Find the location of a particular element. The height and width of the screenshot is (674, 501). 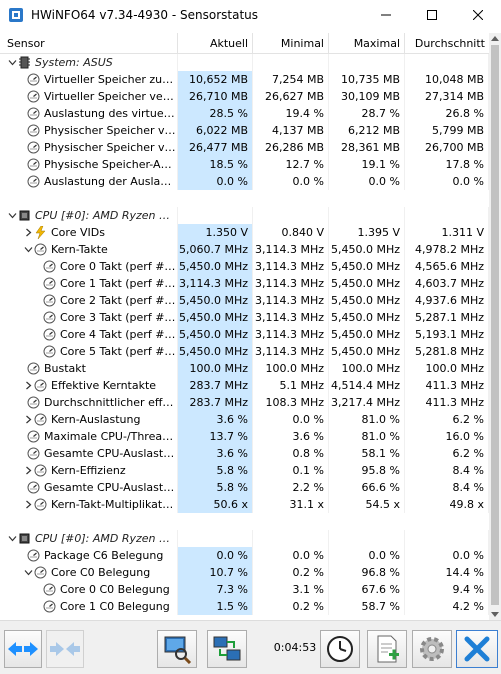

scroll-down-arrow-icon is located at coordinates (495, 614).